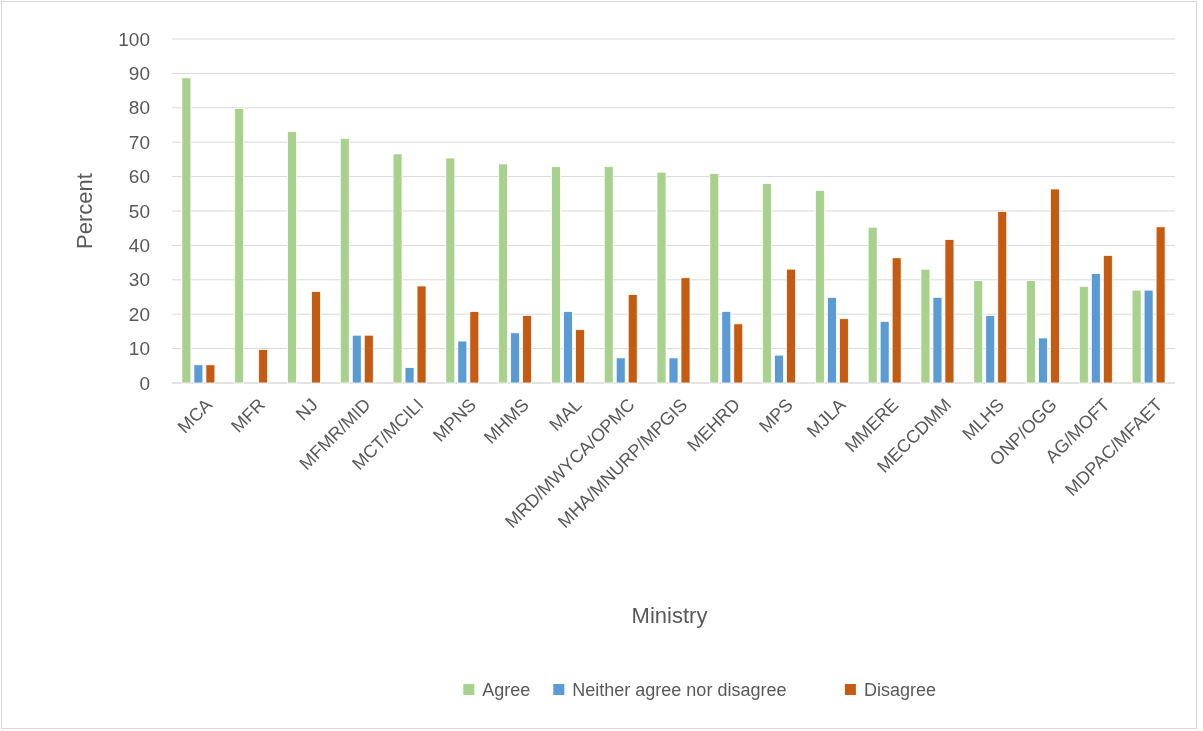 This screenshot has width=1203, height=731. I want to click on y-tick-label: 50, so click(139, 211).